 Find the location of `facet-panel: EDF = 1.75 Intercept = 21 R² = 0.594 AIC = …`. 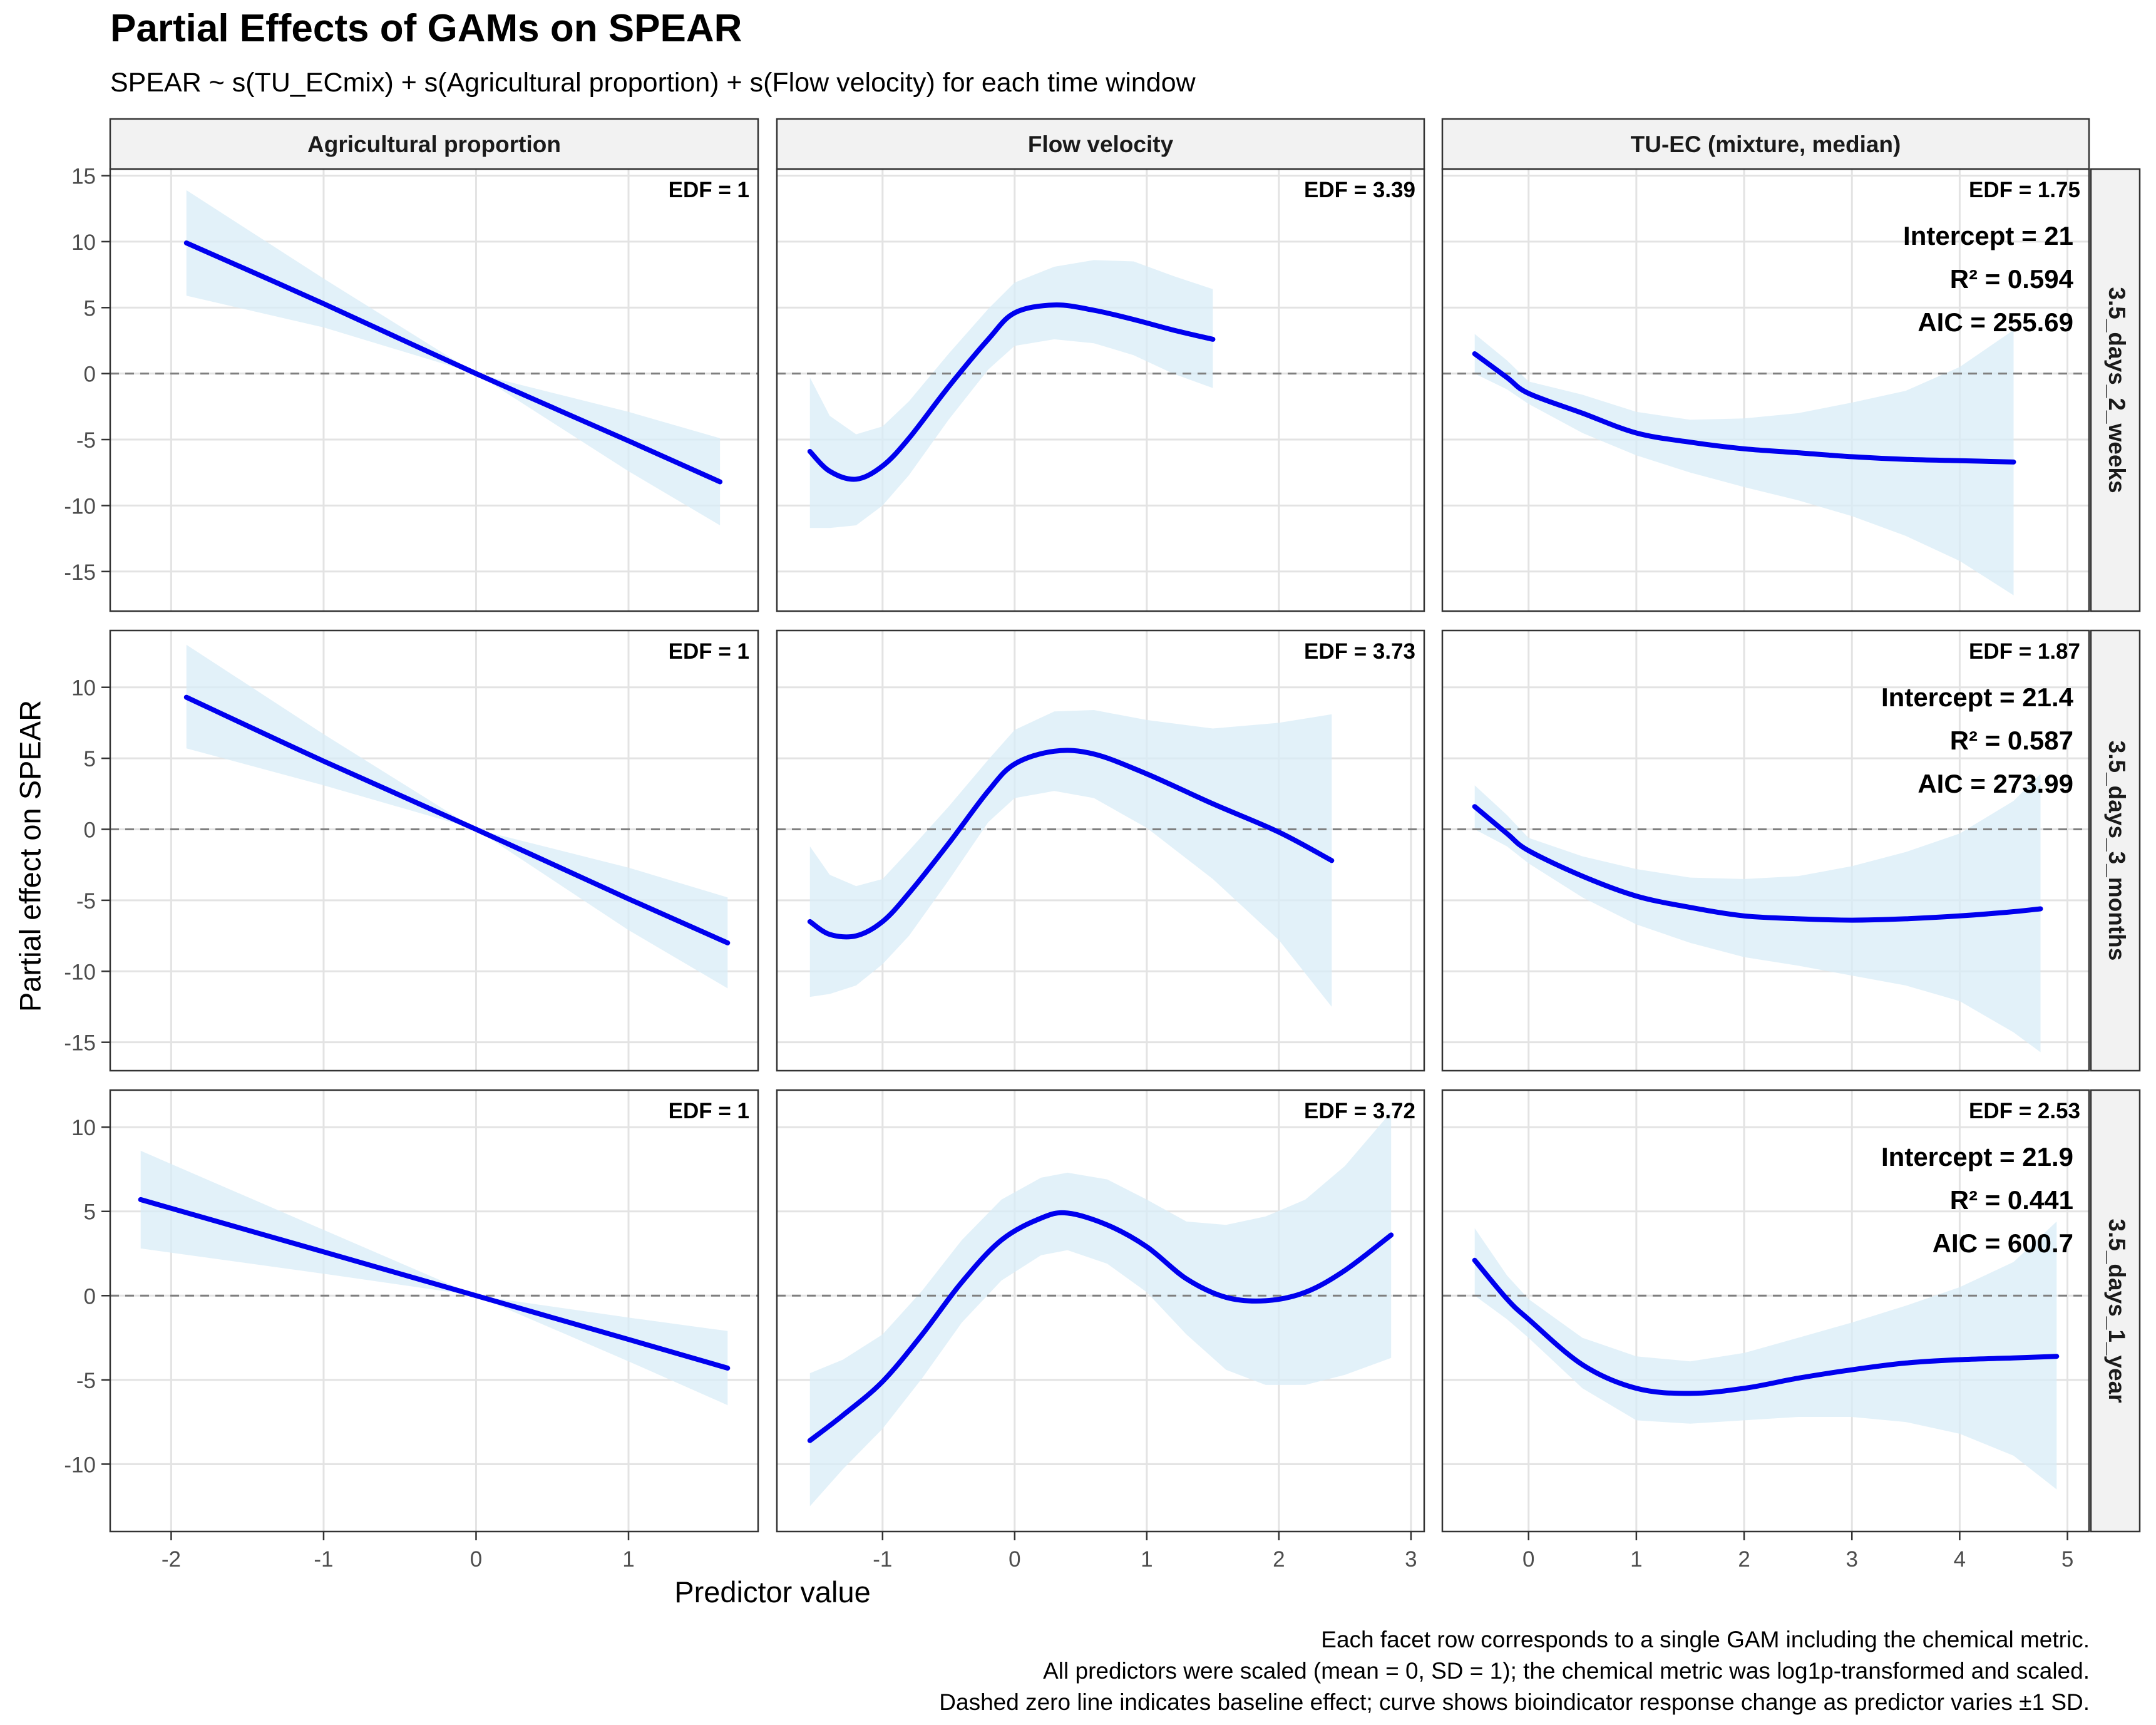

facet-panel: EDF = 1.75 Intercept = 21 R² = 0.594 AIC = … is located at coordinates (1765, 390).